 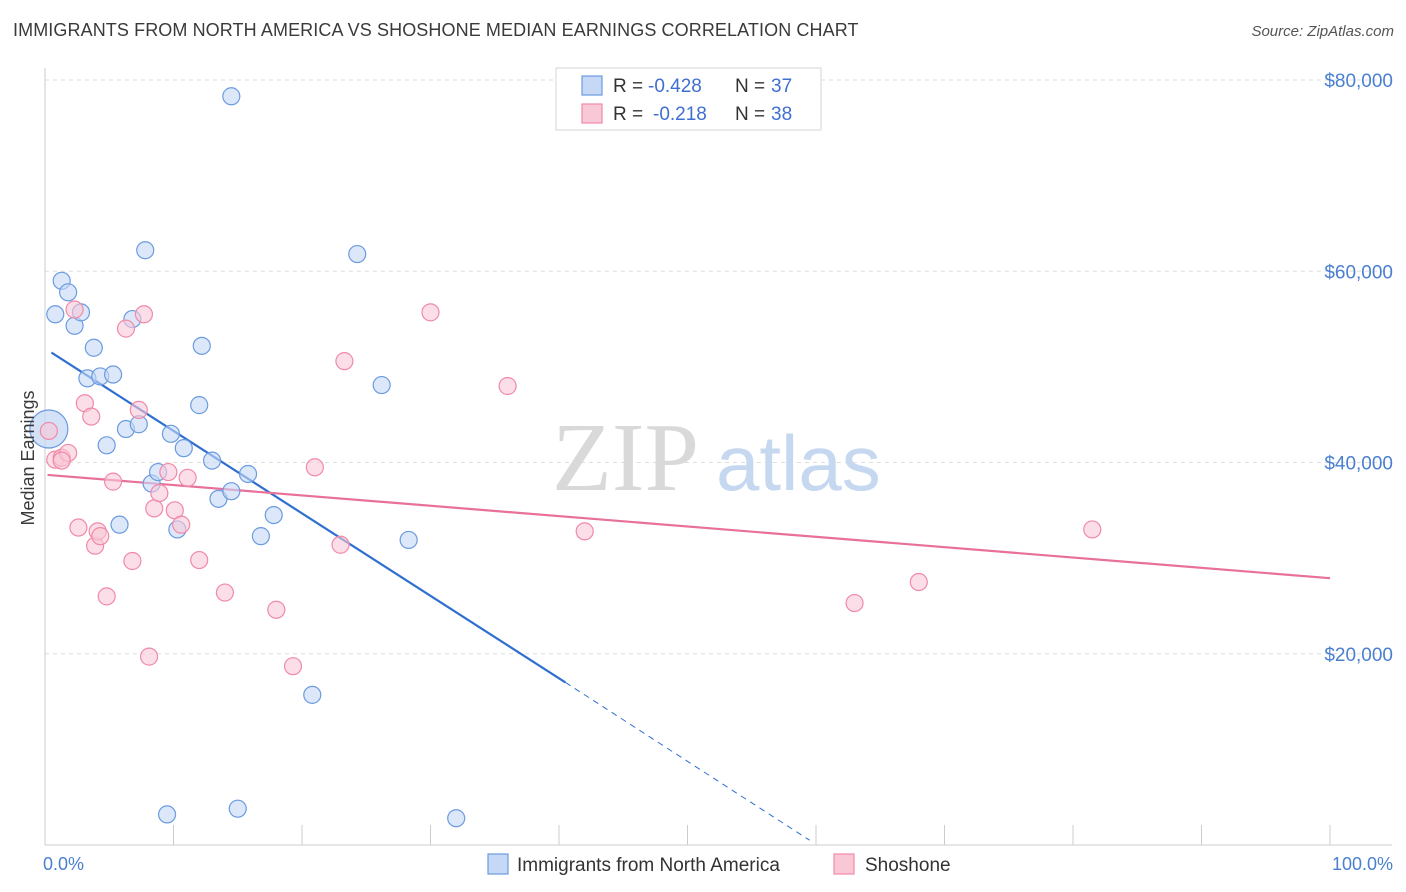 What do you see at coordinates (648, 865) in the screenshot?
I see `bottom-legend-label-1: Immigrants from North America` at bounding box center [648, 865].